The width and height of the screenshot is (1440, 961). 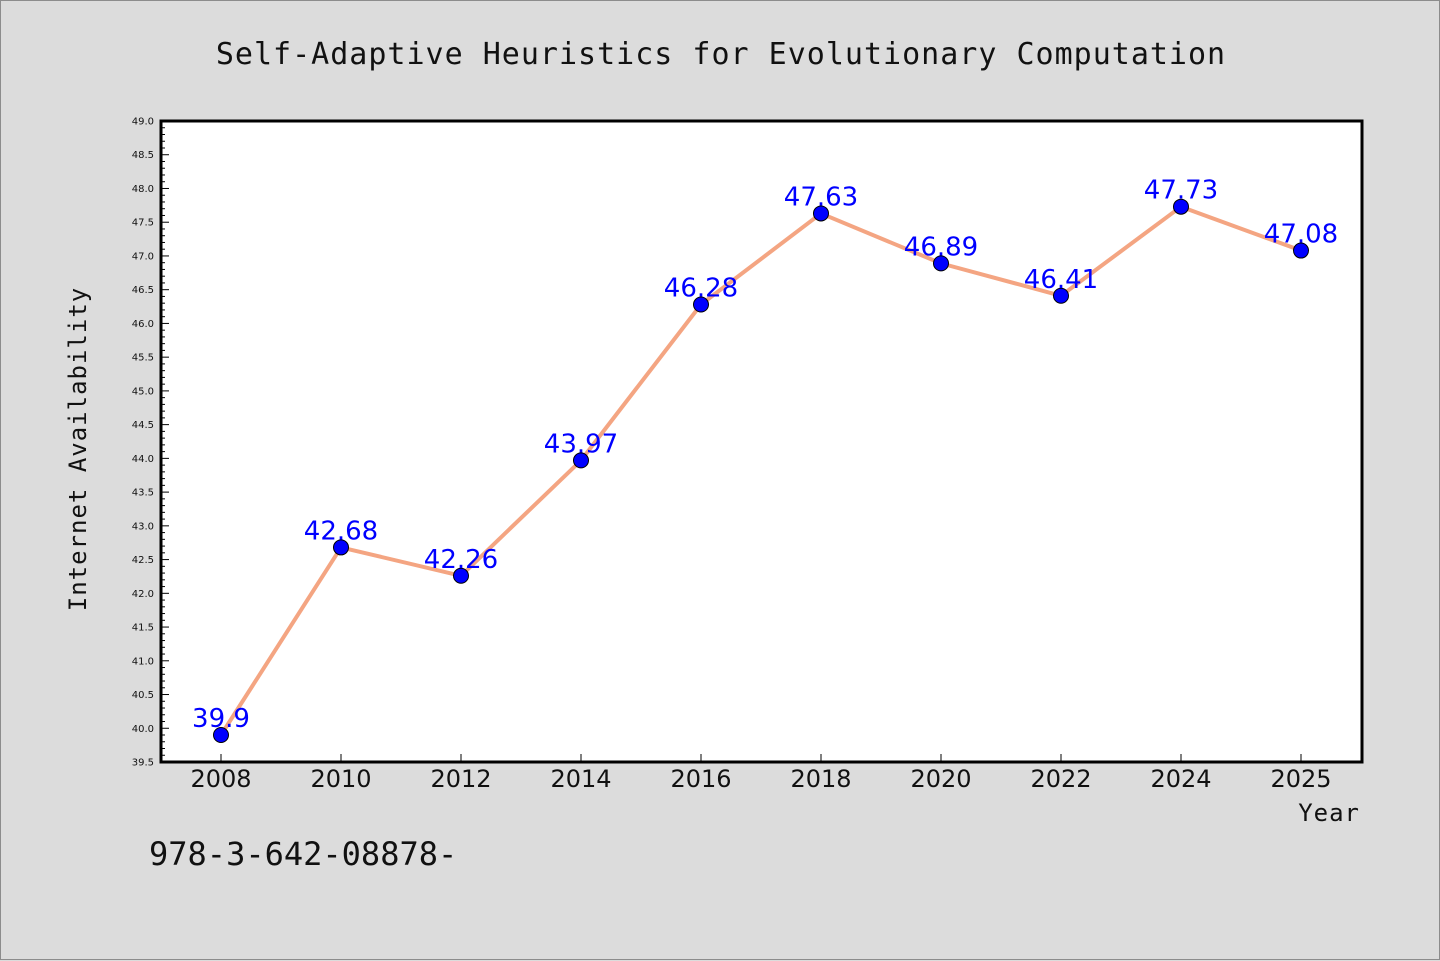 I want to click on x-tick-label: 2008, so click(x=220, y=779).